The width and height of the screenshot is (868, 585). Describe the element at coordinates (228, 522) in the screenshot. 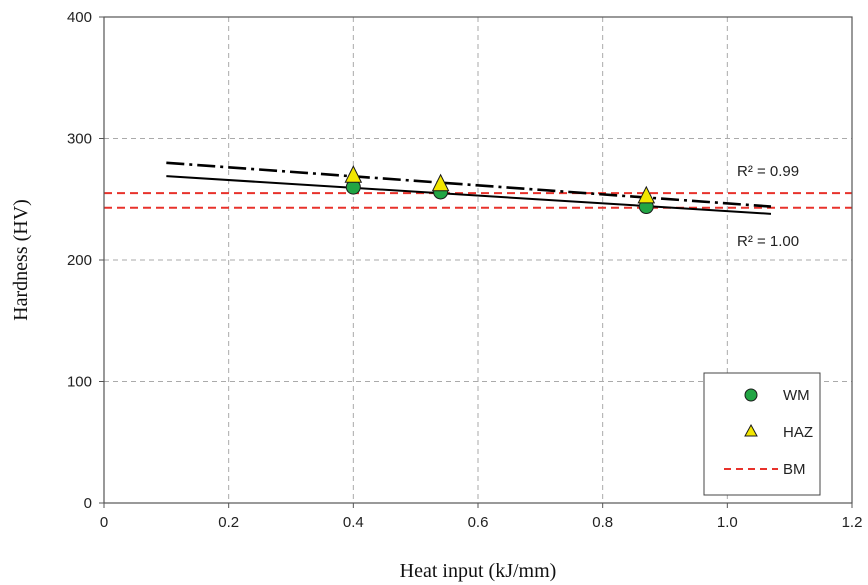

I see `x-tick-label-1: 0.2` at that location.